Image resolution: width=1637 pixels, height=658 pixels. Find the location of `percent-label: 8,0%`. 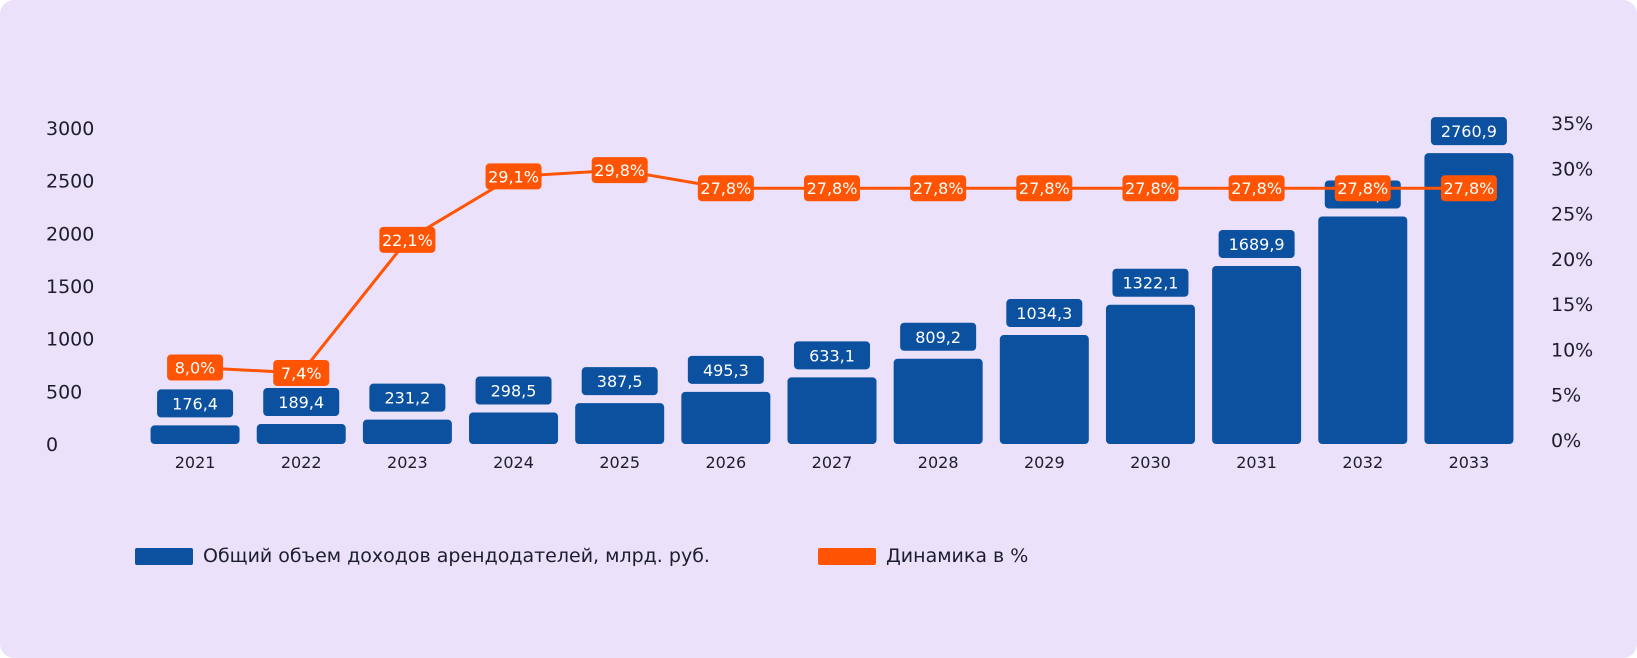

percent-label: 8,0% is located at coordinates (195, 368).